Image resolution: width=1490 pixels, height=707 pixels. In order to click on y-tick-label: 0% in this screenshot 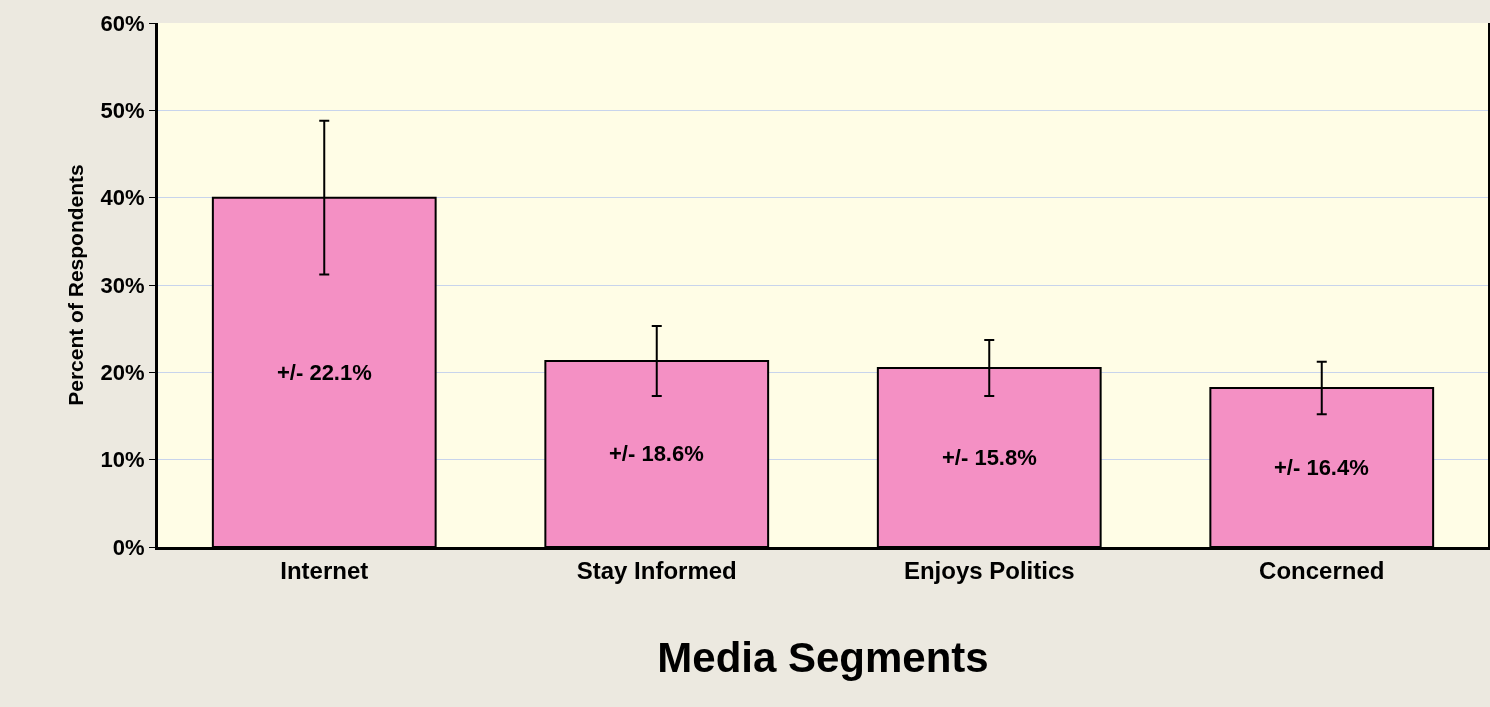, I will do `click(128, 547)`.